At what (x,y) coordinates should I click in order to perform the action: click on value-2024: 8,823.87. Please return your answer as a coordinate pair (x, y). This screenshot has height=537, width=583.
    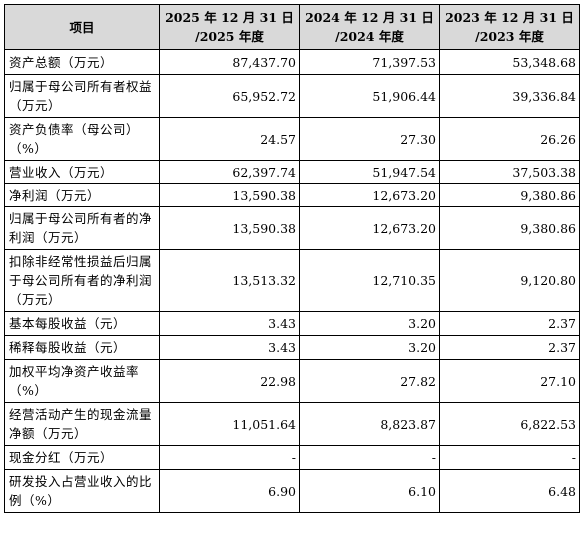
    Looking at the image, I should click on (369, 424).